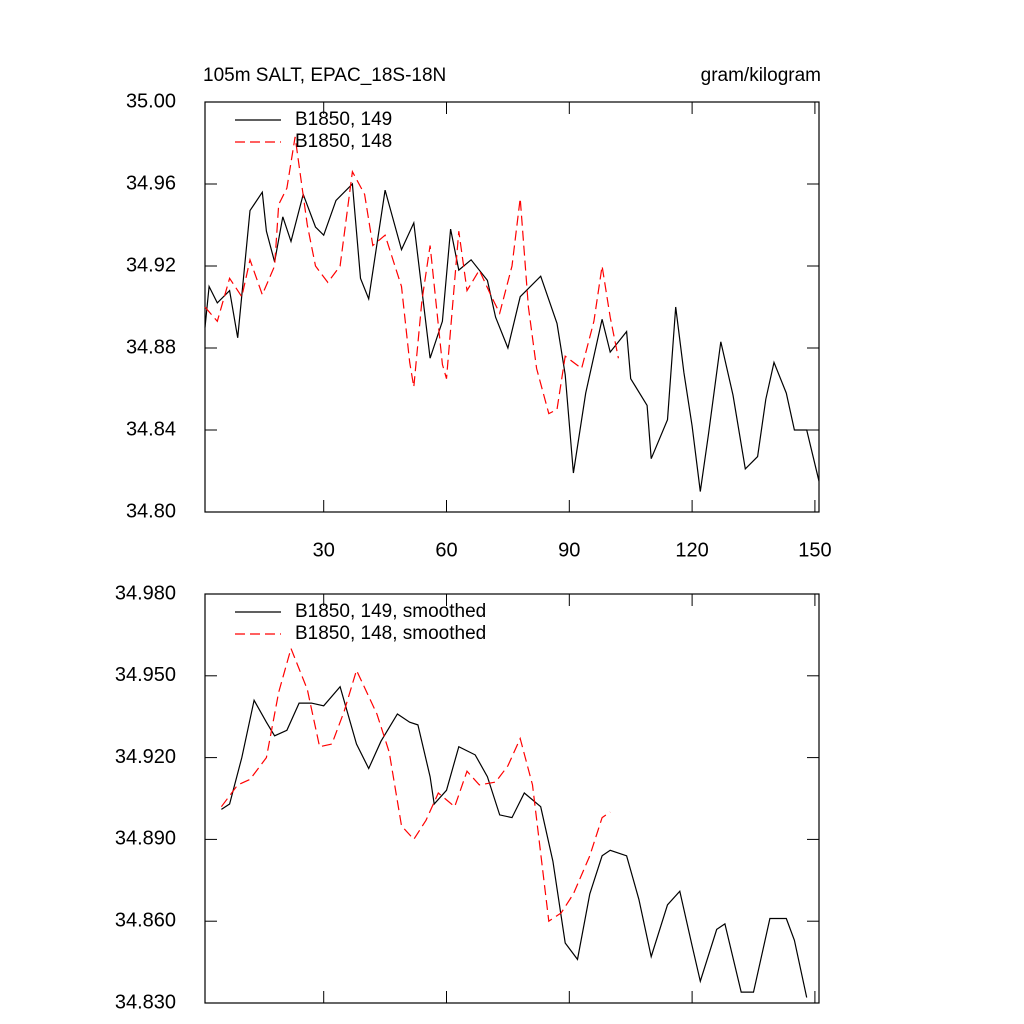 This screenshot has height=1024, width=1024. What do you see at coordinates (151, 429) in the screenshot?
I see `y-tick-label: 34.84` at bounding box center [151, 429].